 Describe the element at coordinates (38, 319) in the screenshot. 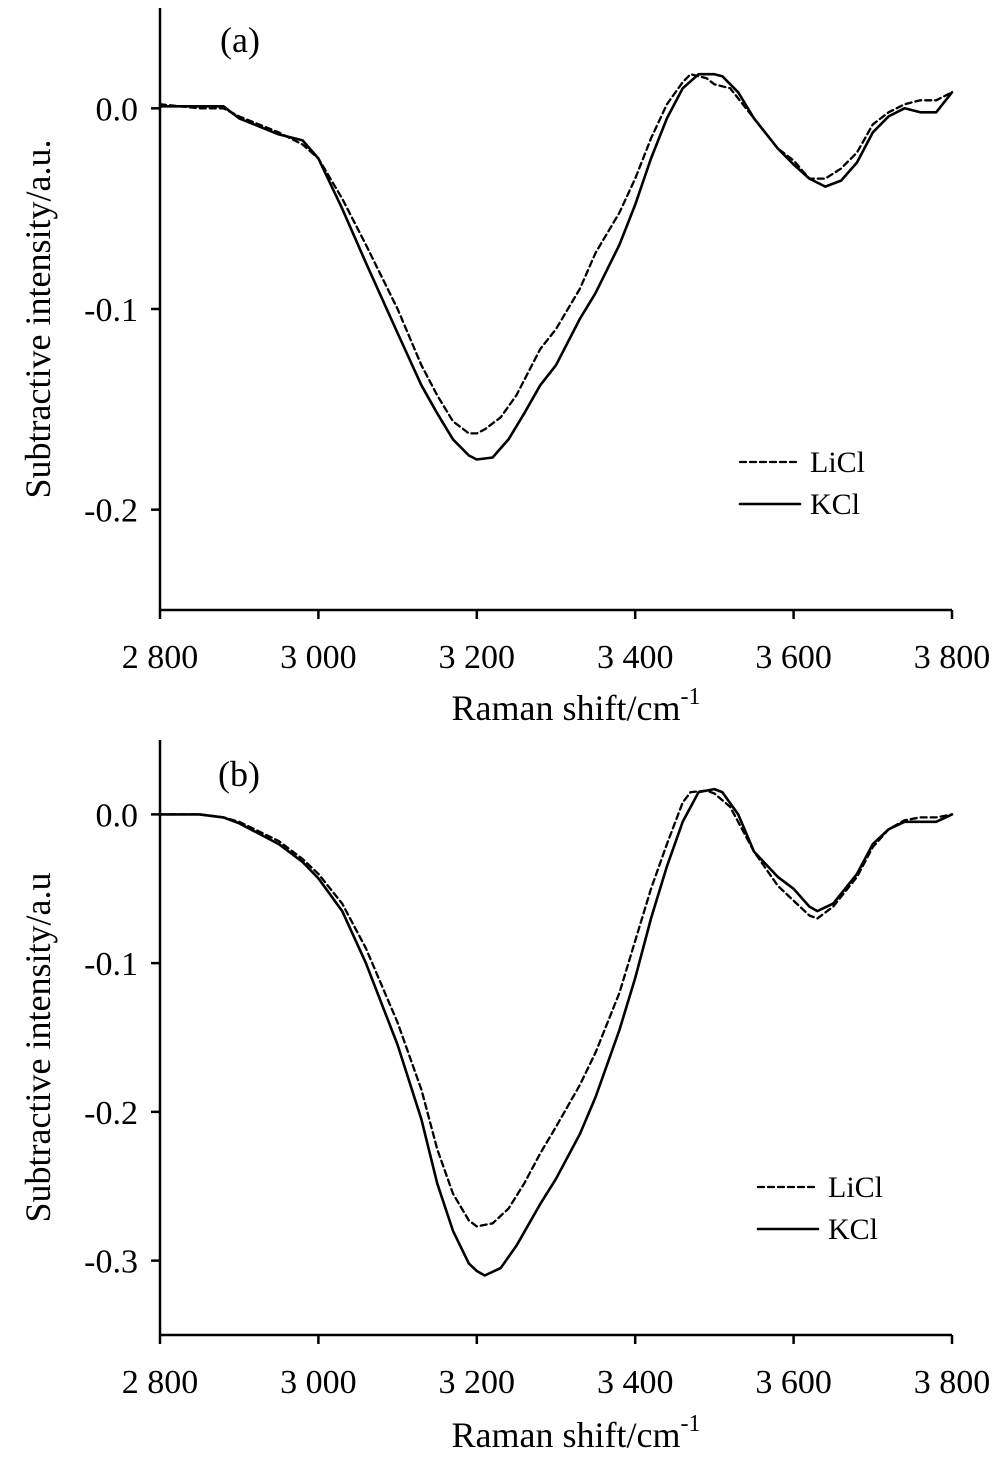

I see `y-axis-title: Subtractive intensity/a.u.` at that location.